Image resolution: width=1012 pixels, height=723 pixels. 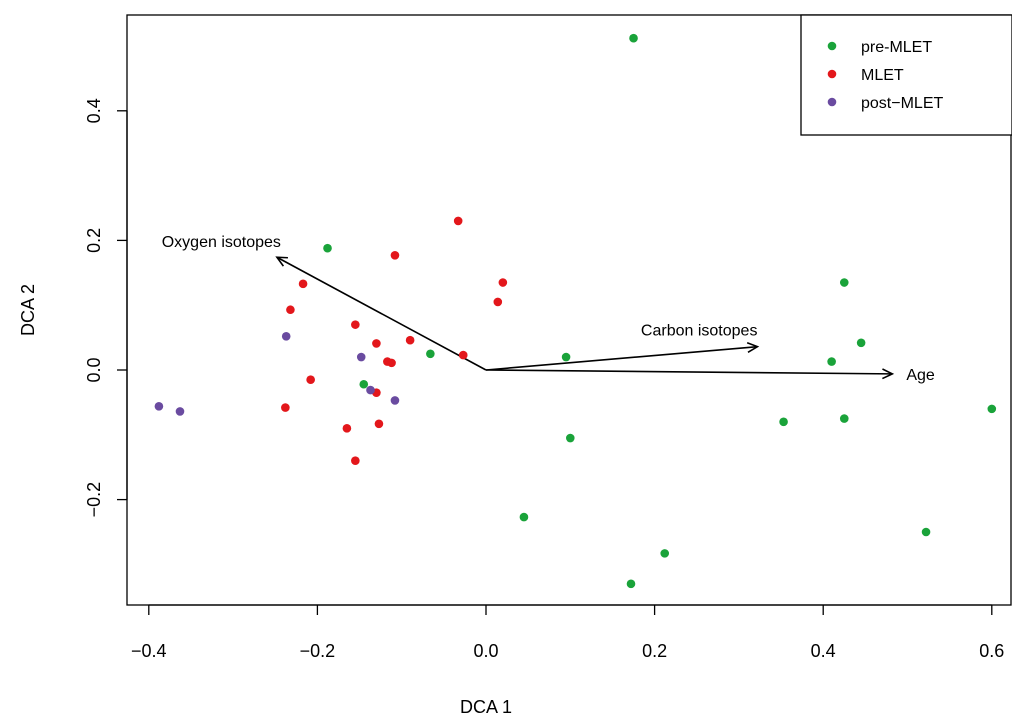 What do you see at coordinates (149, 651) in the screenshot?
I see `x-tick-label: −0.4` at bounding box center [149, 651].